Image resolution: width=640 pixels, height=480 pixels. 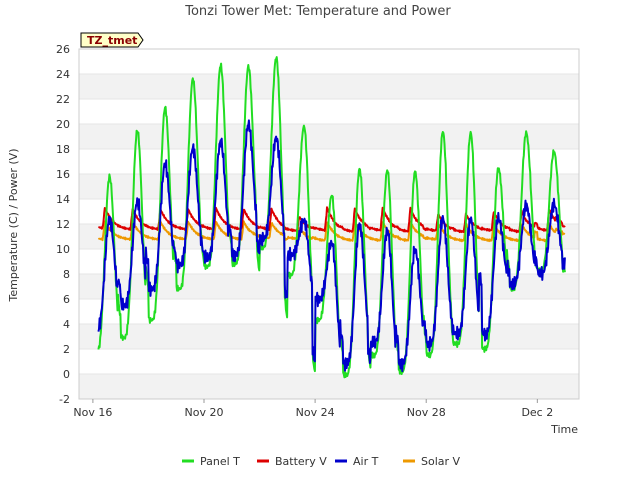 What do you see at coordinates (63, 49) in the screenshot?
I see `y-tick-label: 26` at bounding box center [63, 49].